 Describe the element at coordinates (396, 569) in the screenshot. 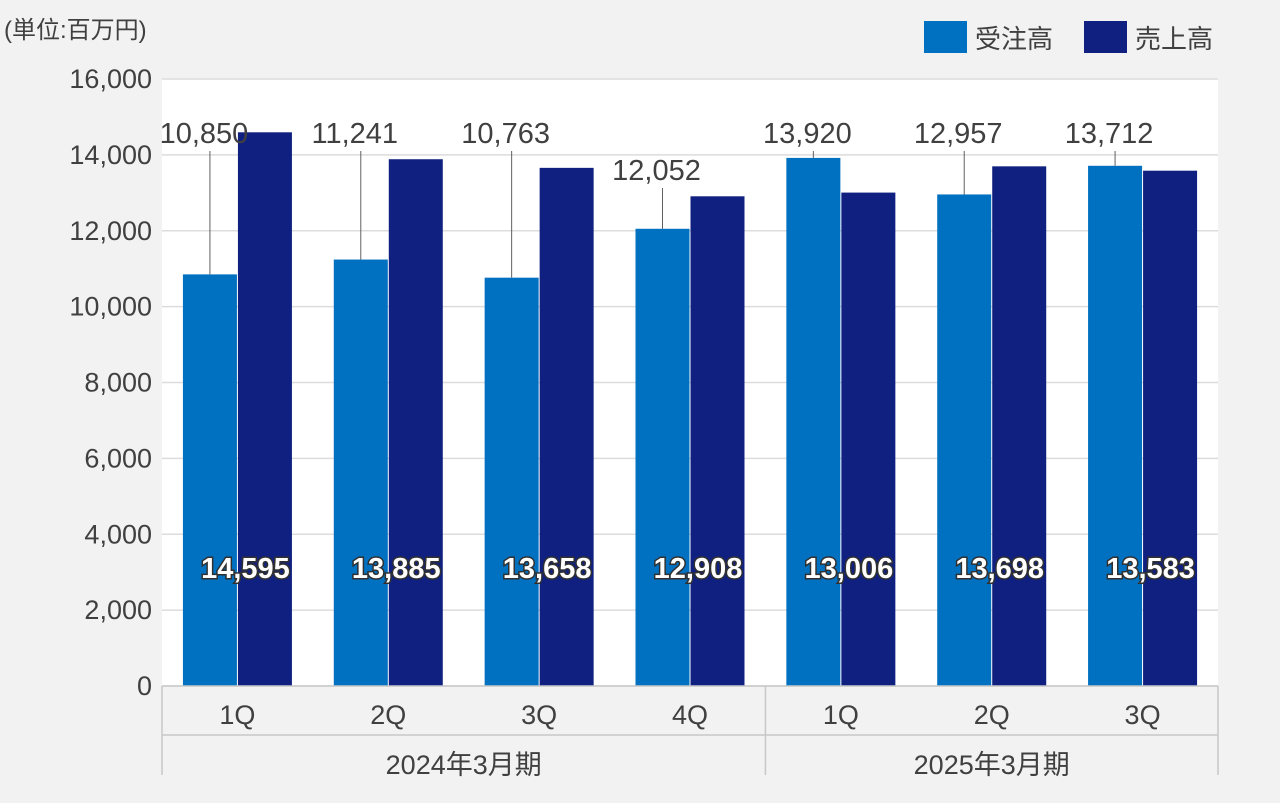

I see `sales-data-label: 13,885` at that location.